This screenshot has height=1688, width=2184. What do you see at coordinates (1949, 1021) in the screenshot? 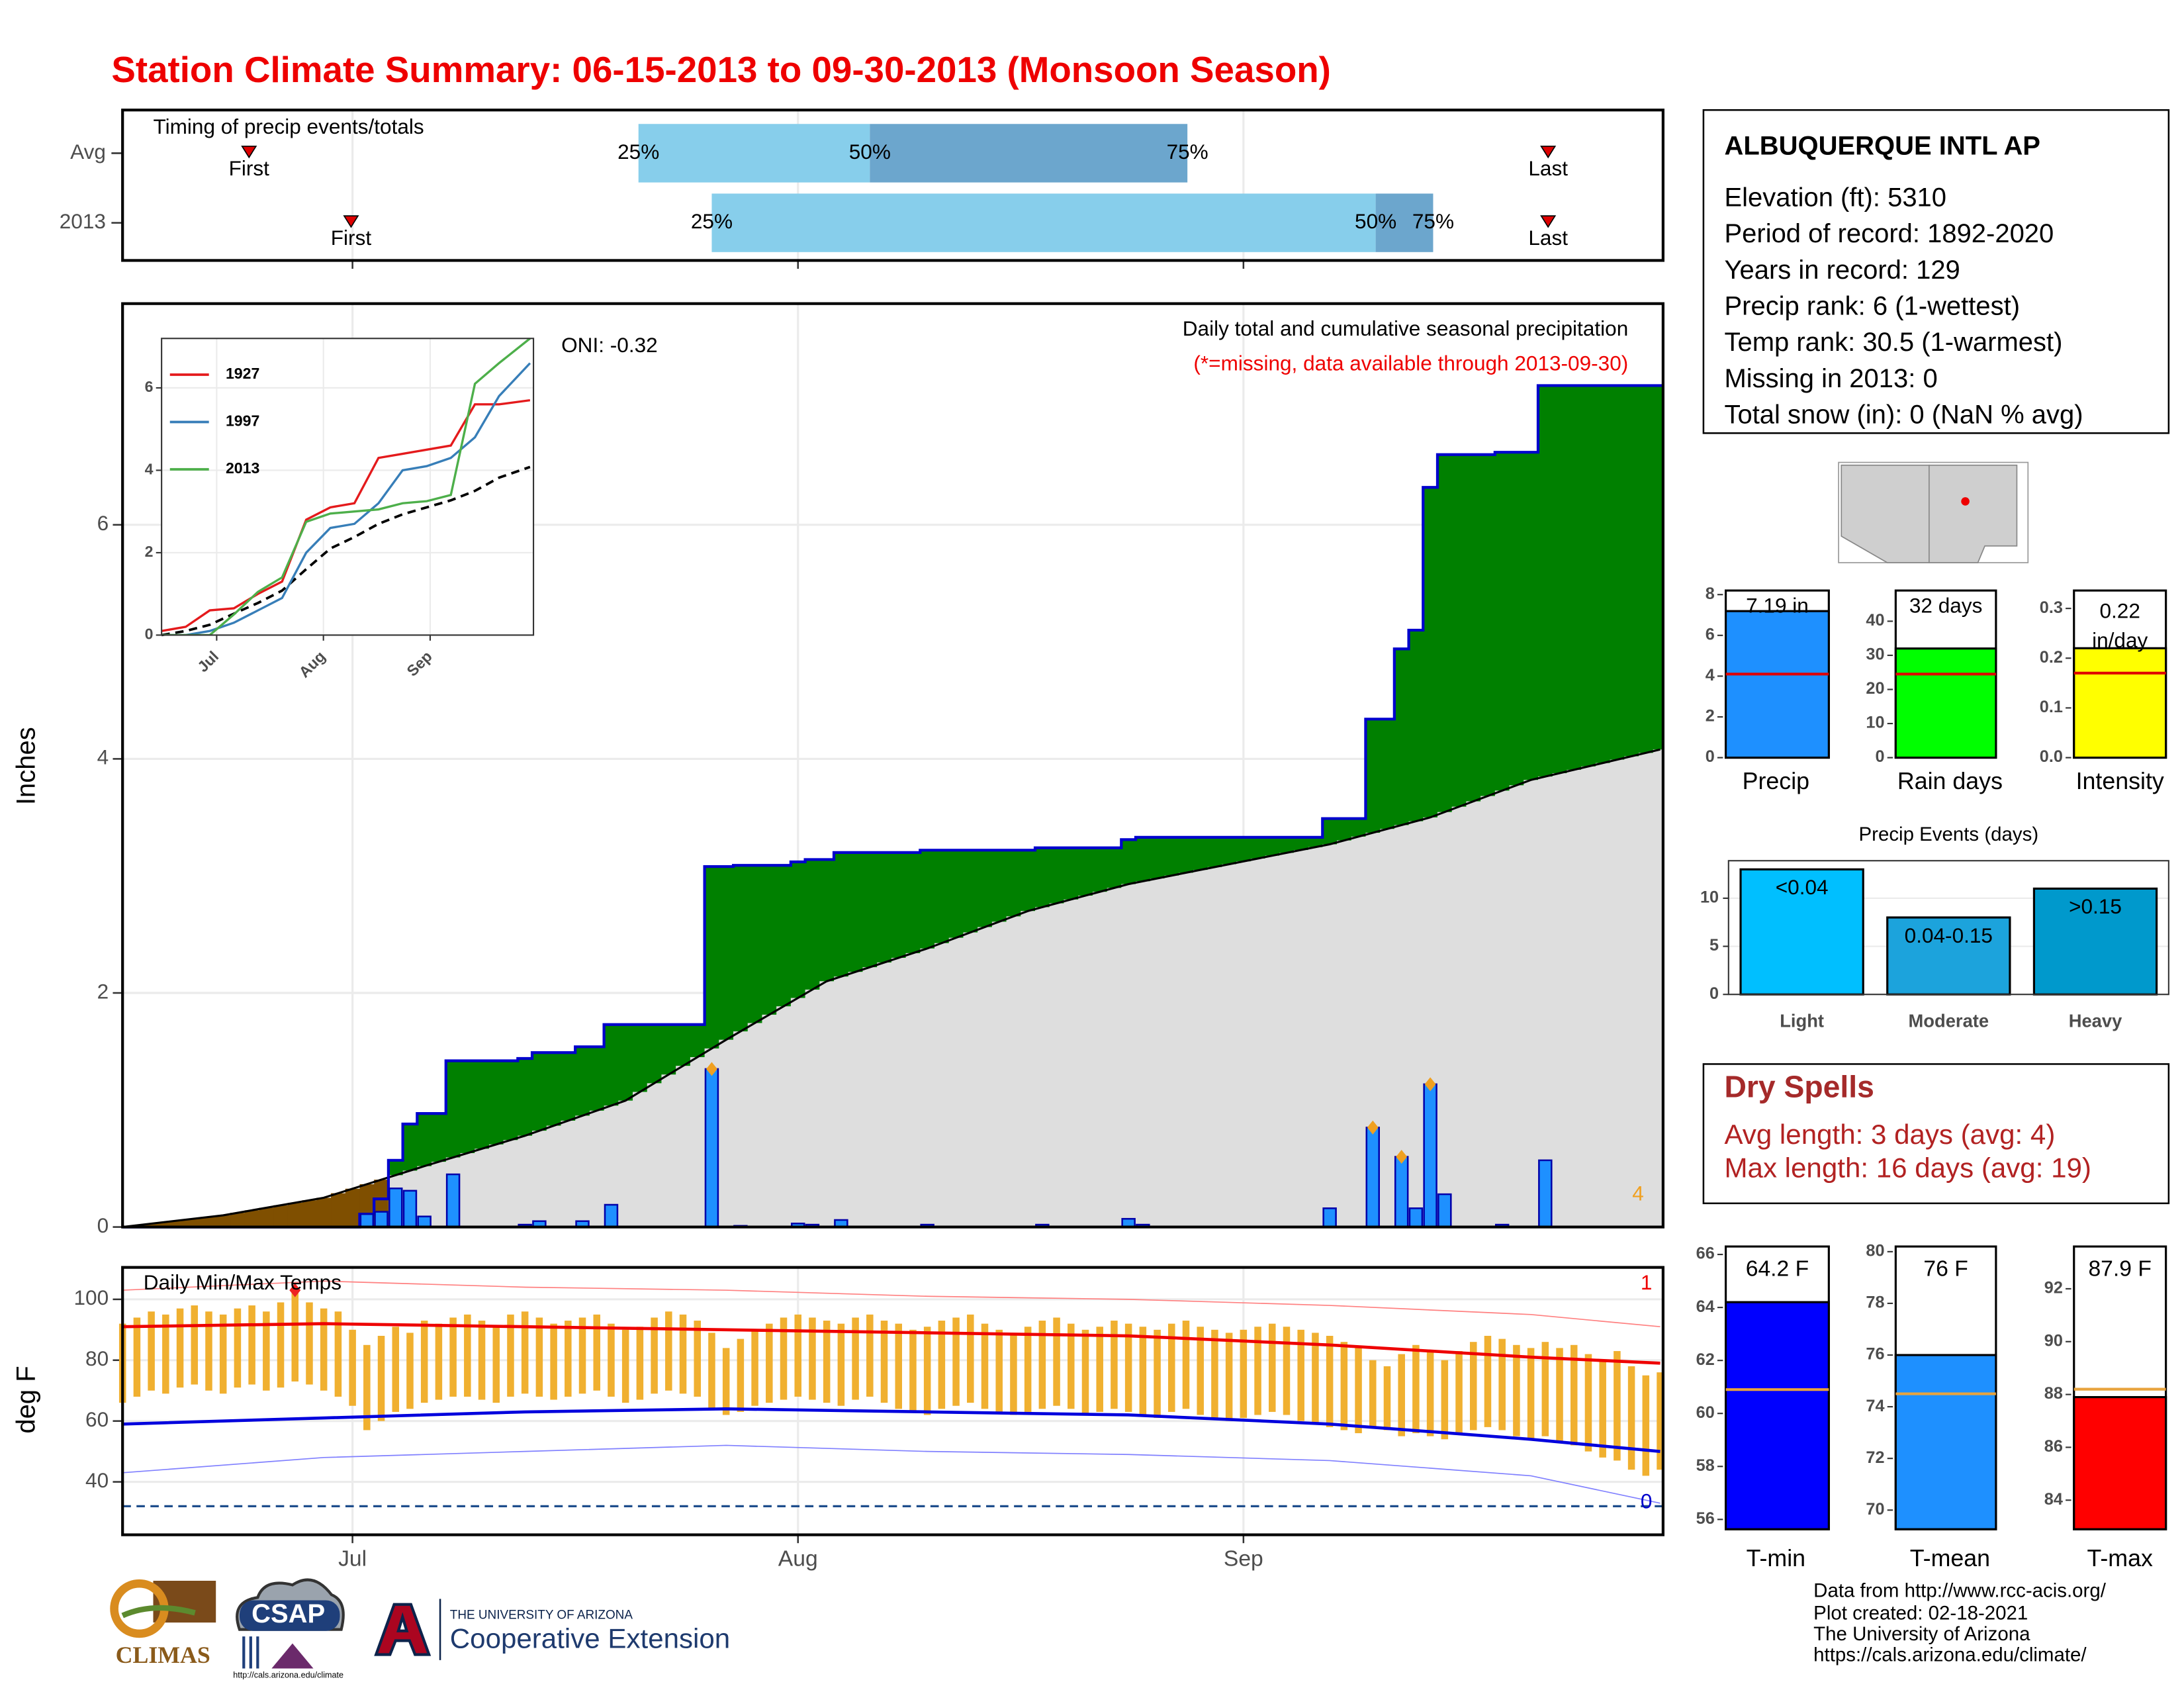
I see `x-tick-label: Moderate` at bounding box center [1949, 1021].